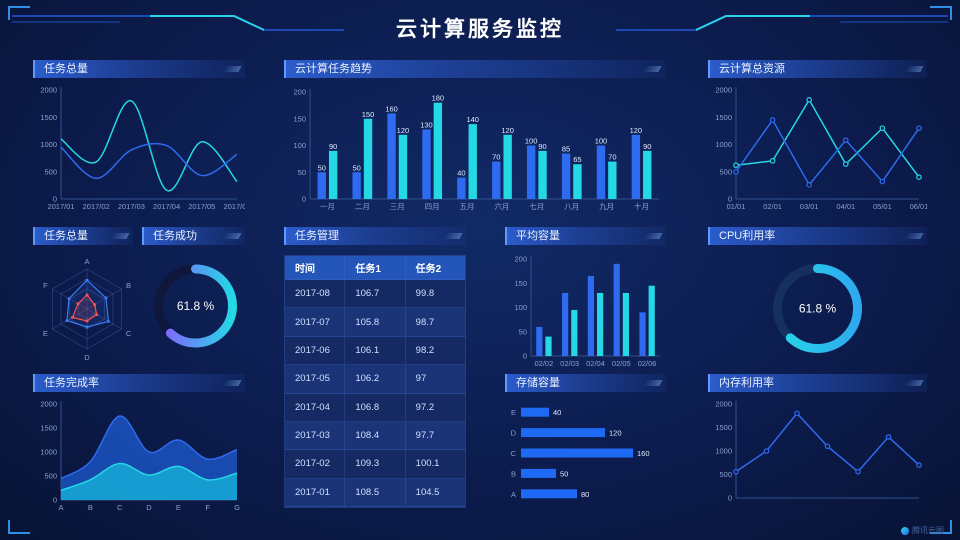  What do you see at coordinates (918, 206) in the screenshot?
I see `svg-text: 06/01` at bounding box center [918, 206].